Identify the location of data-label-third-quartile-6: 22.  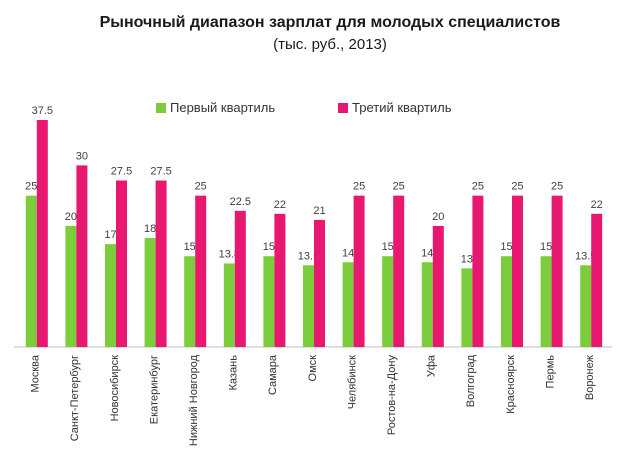
(280, 205).